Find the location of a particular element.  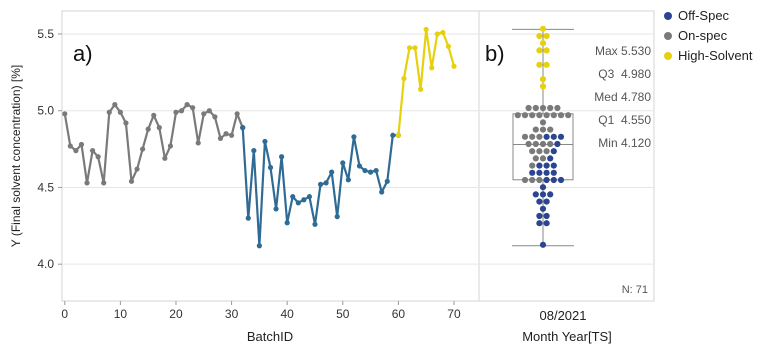

x-tick-label: 60 is located at coordinates (399, 314).